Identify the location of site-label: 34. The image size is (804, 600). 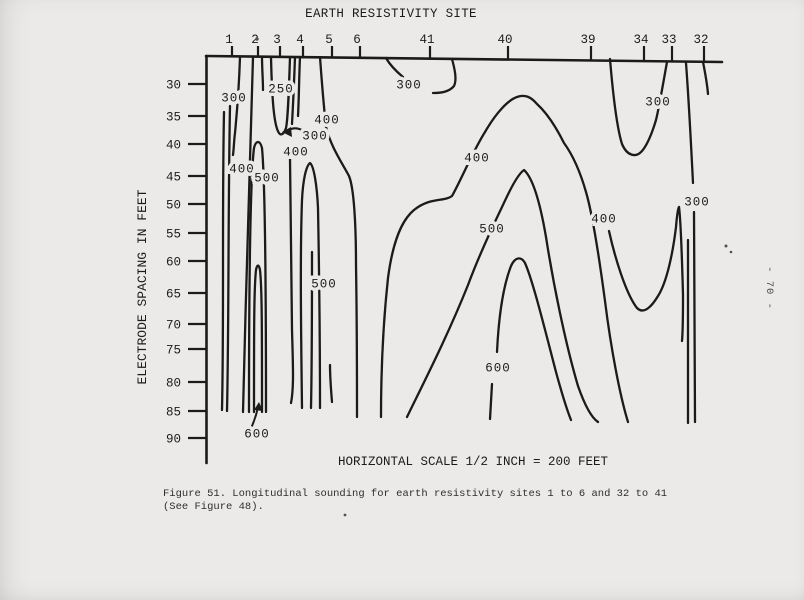
(640, 40).